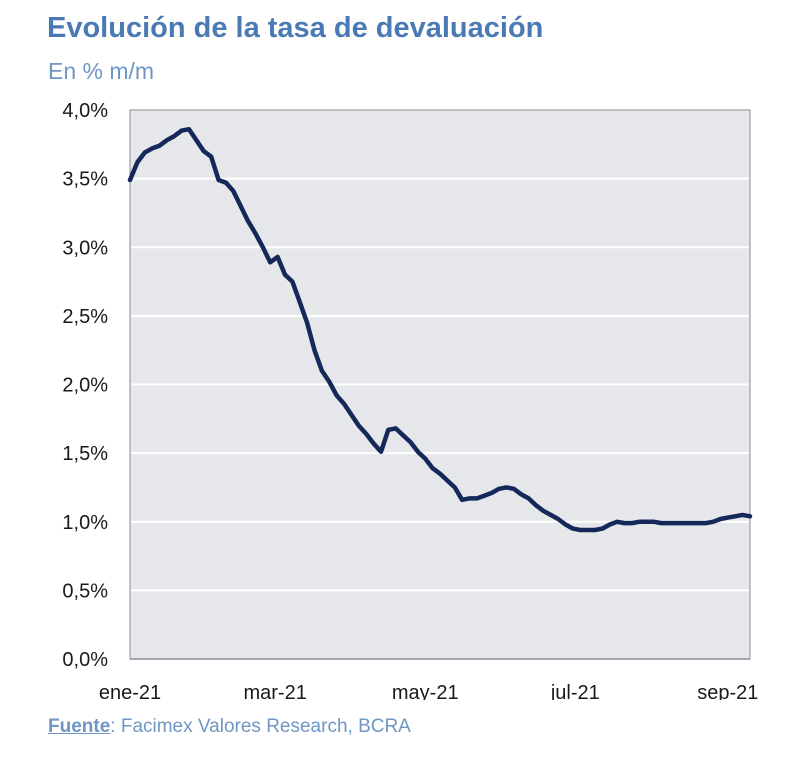 Image resolution: width=800 pixels, height=758 pixels. Describe the element at coordinates (260, 726) in the screenshot. I see `source-text: : Facimex Valores Research, BCRA` at that location.